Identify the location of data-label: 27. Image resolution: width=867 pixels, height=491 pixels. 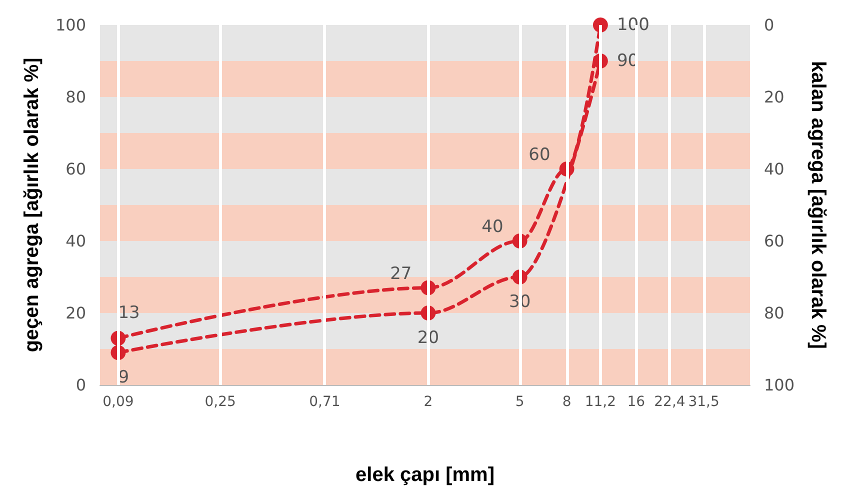
(401, 274).